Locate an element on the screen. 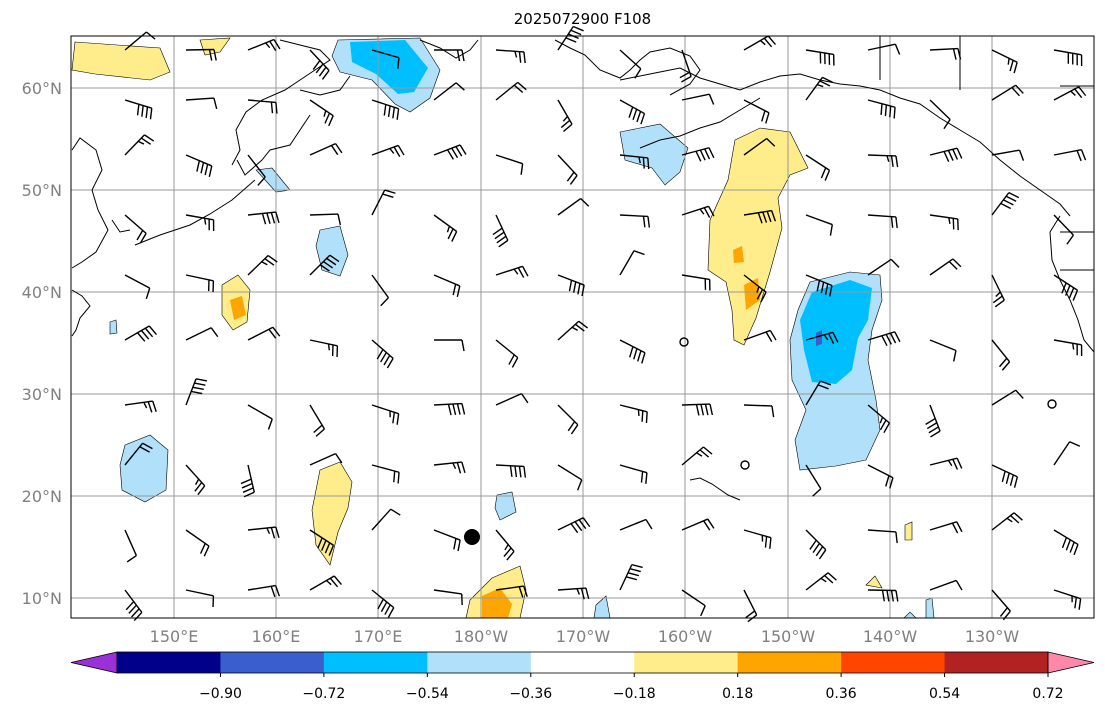 Image resolution: width=1105 pixels, height=712 pixels. colorbar-tick-label: 0.36 is located at coordinates (841, 694).